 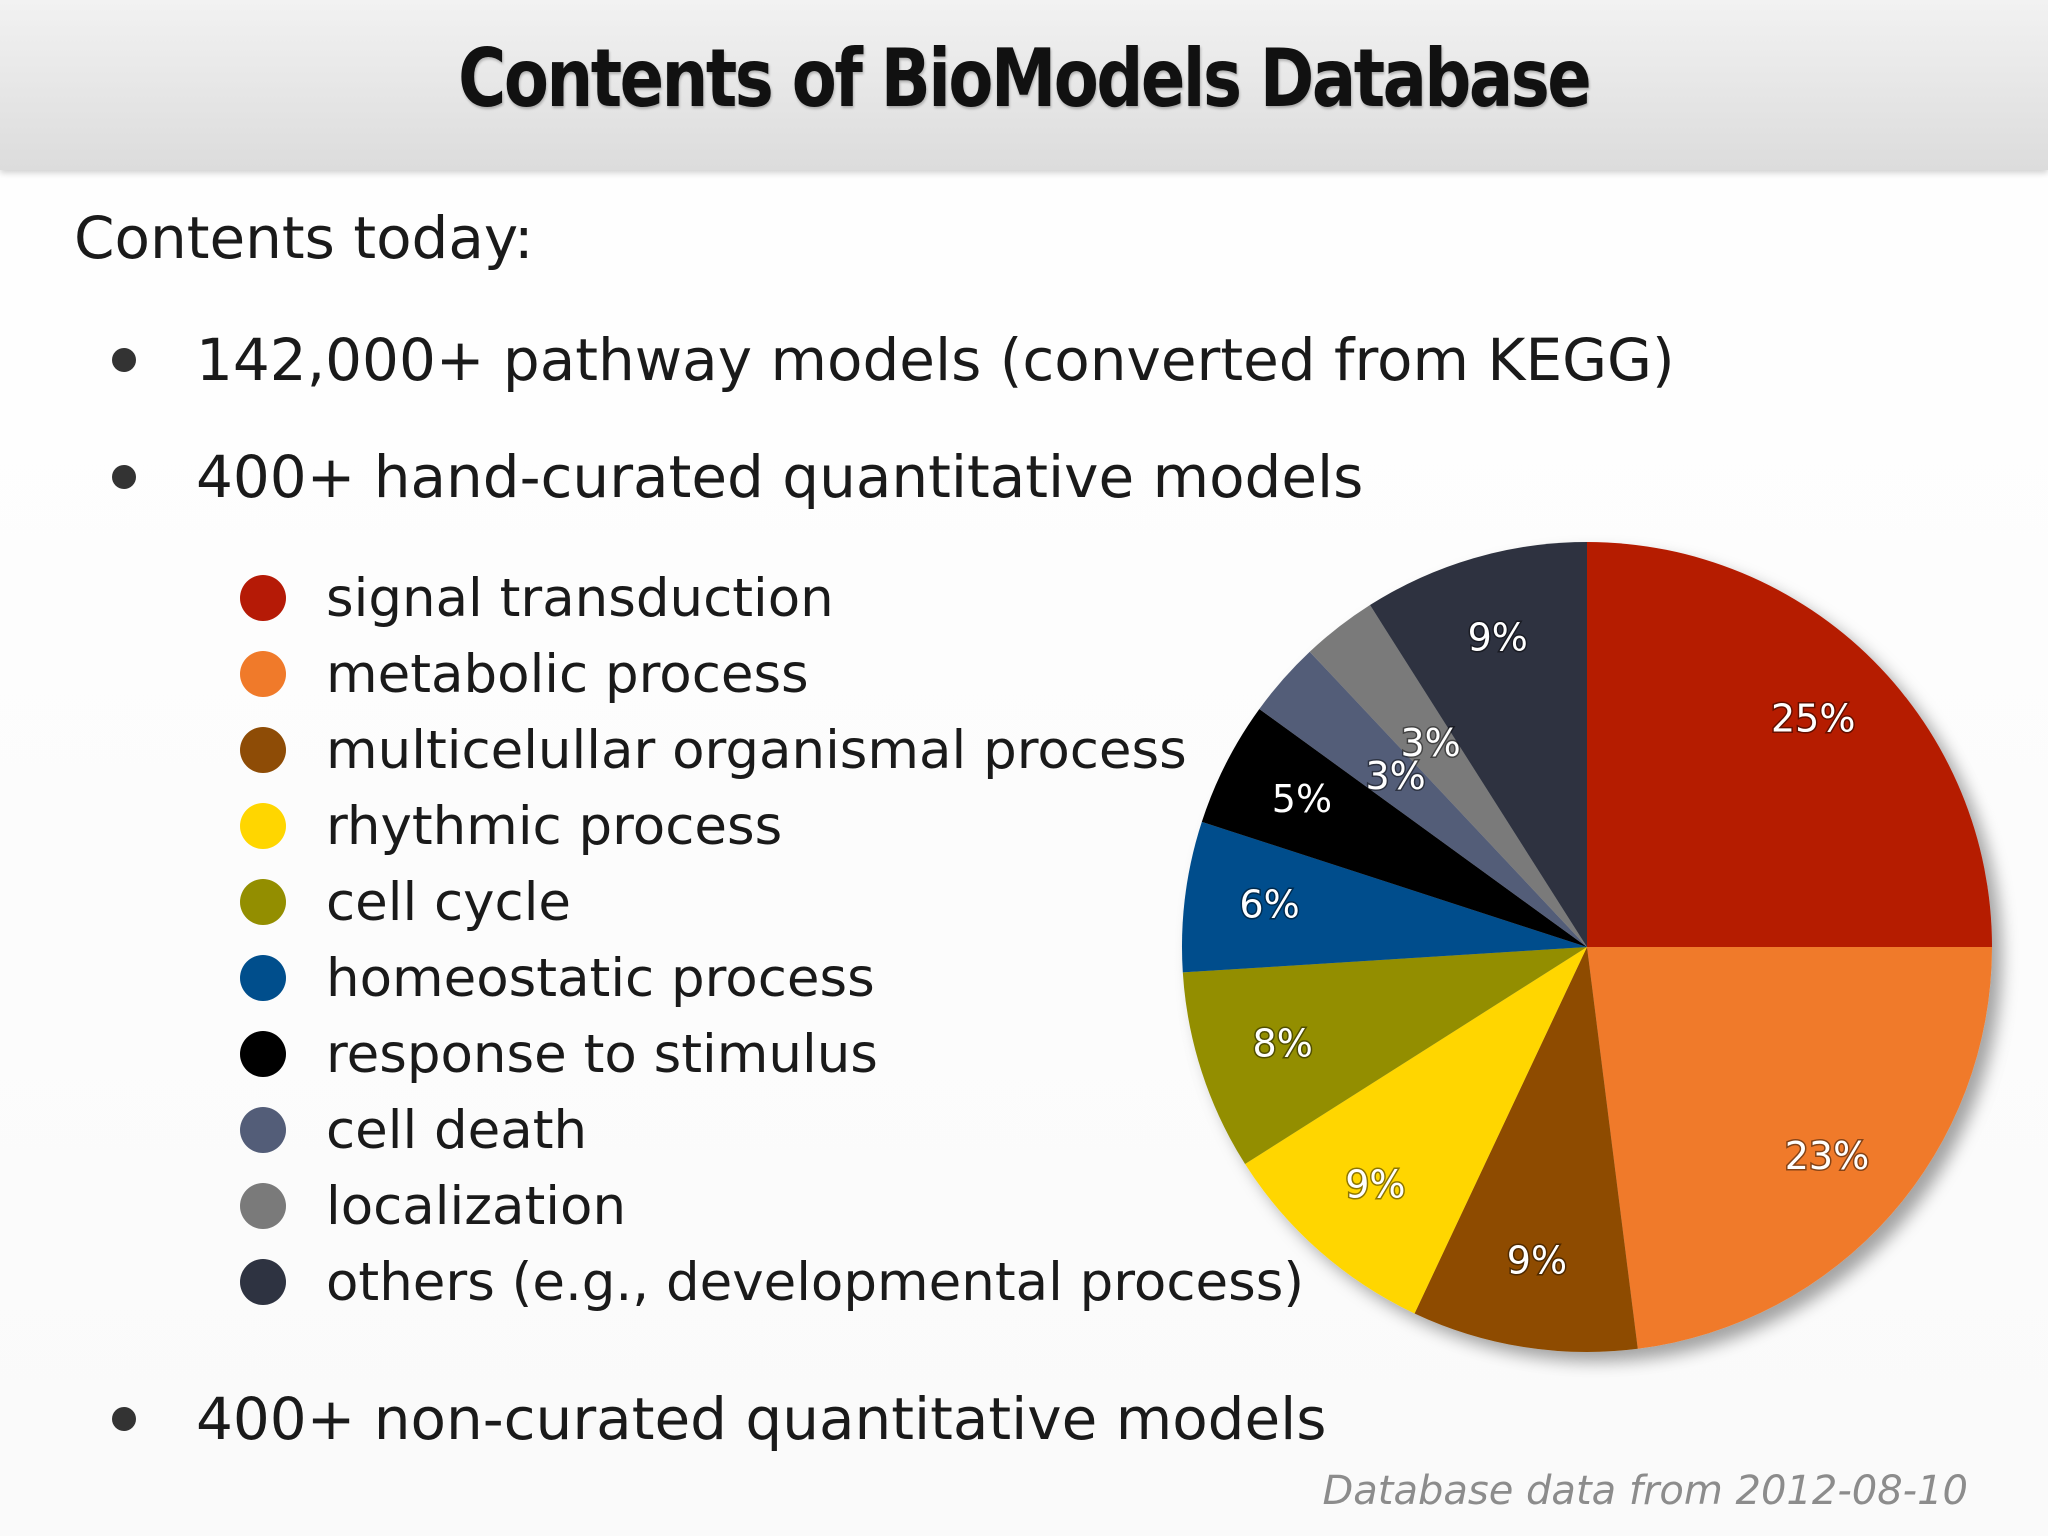 I want to click on legend-label: cell cycle, so click(x=449, y=902).